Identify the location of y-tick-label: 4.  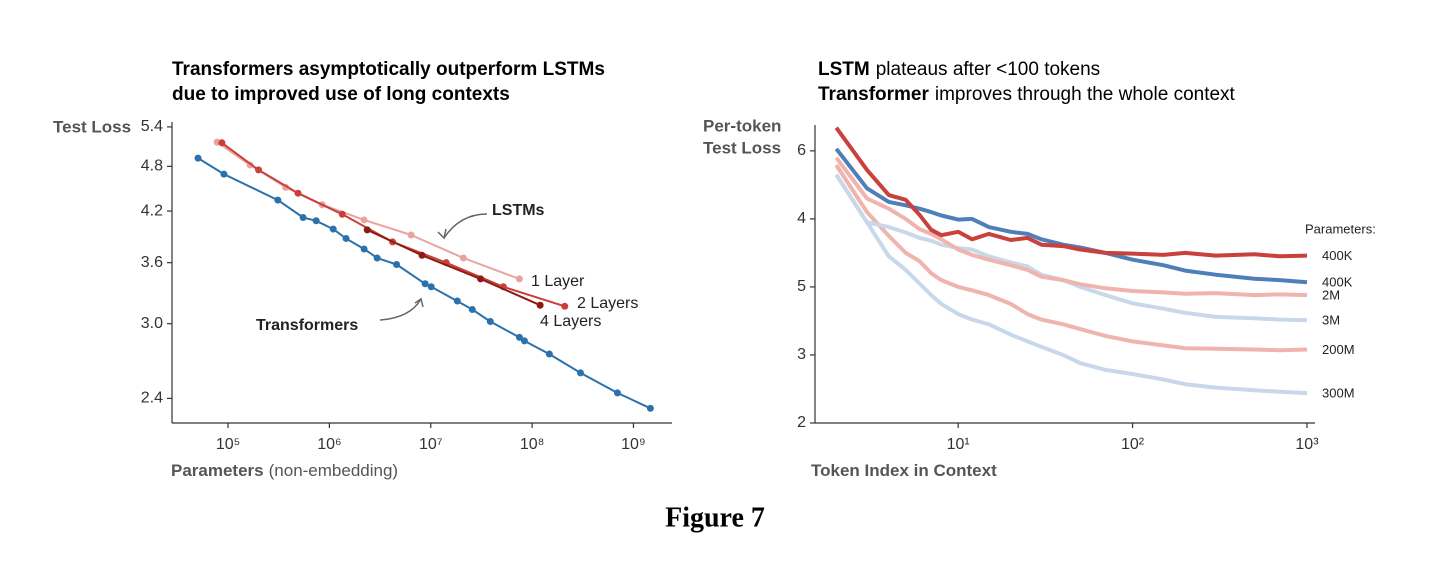
(801, 218).